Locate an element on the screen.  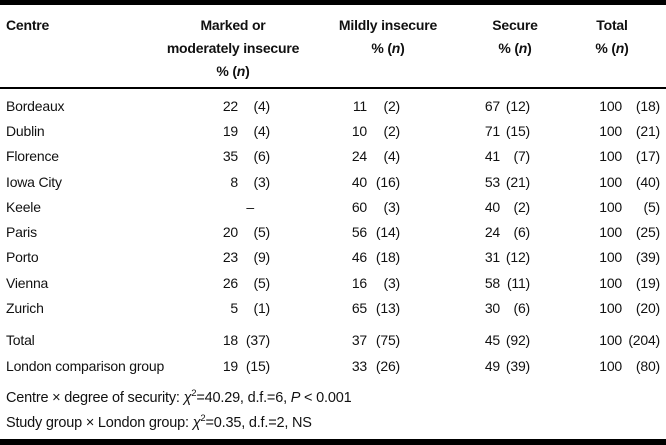
footnote-text: Study group × London group: is located at coordinates (99, 423).